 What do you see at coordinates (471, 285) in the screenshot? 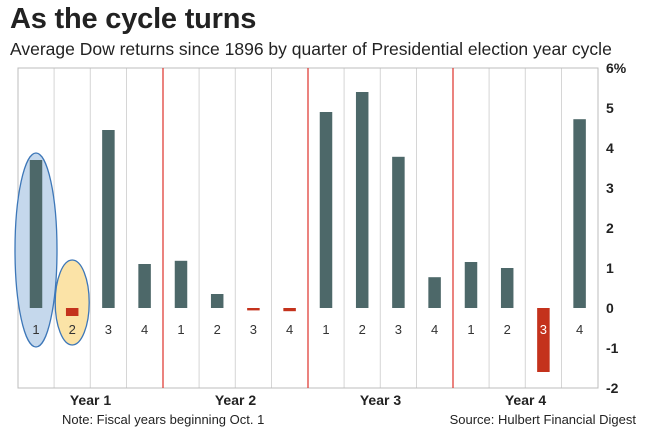
I see `bar-year4-q1` at bounding box center [471, 285].